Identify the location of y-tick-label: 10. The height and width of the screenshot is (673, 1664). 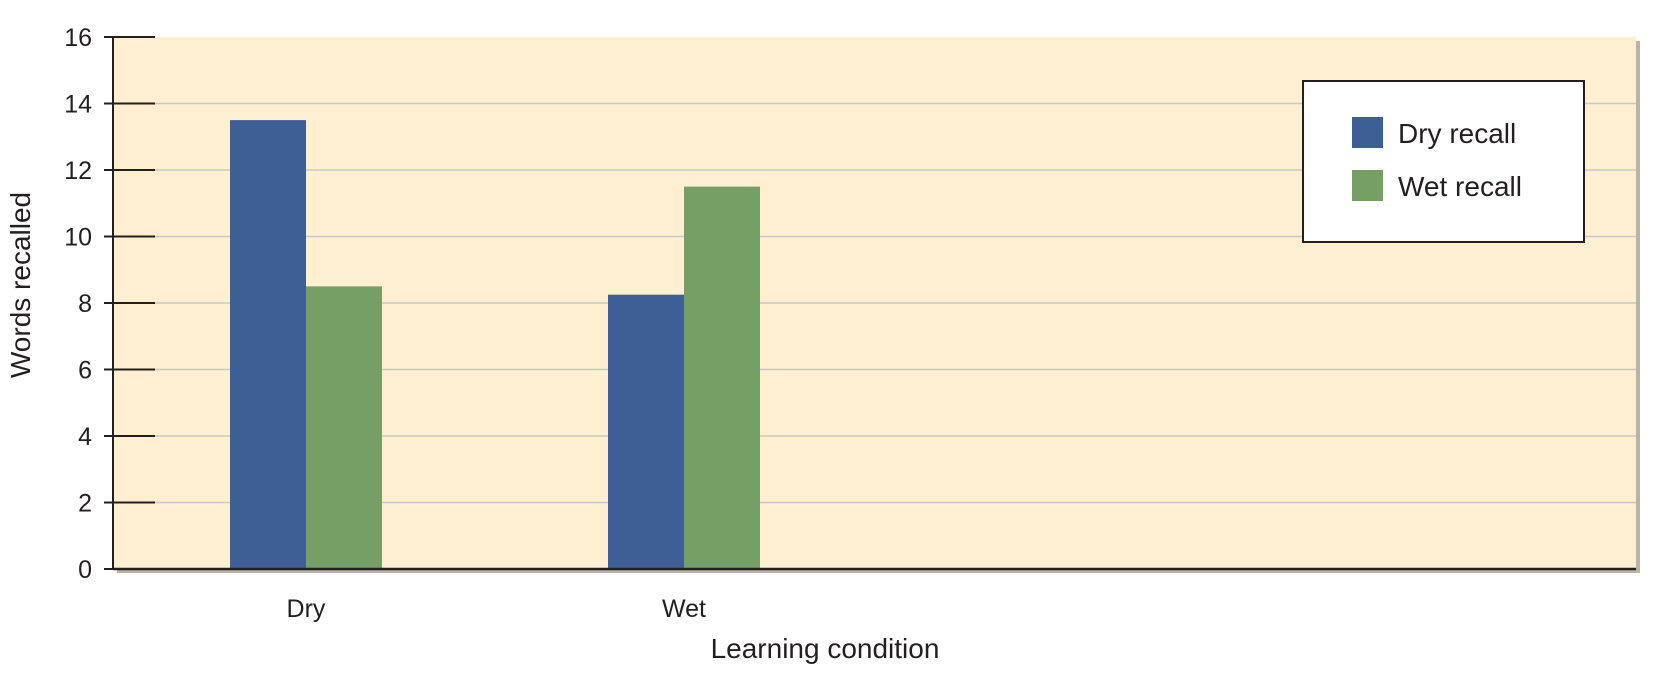
(78, 238).